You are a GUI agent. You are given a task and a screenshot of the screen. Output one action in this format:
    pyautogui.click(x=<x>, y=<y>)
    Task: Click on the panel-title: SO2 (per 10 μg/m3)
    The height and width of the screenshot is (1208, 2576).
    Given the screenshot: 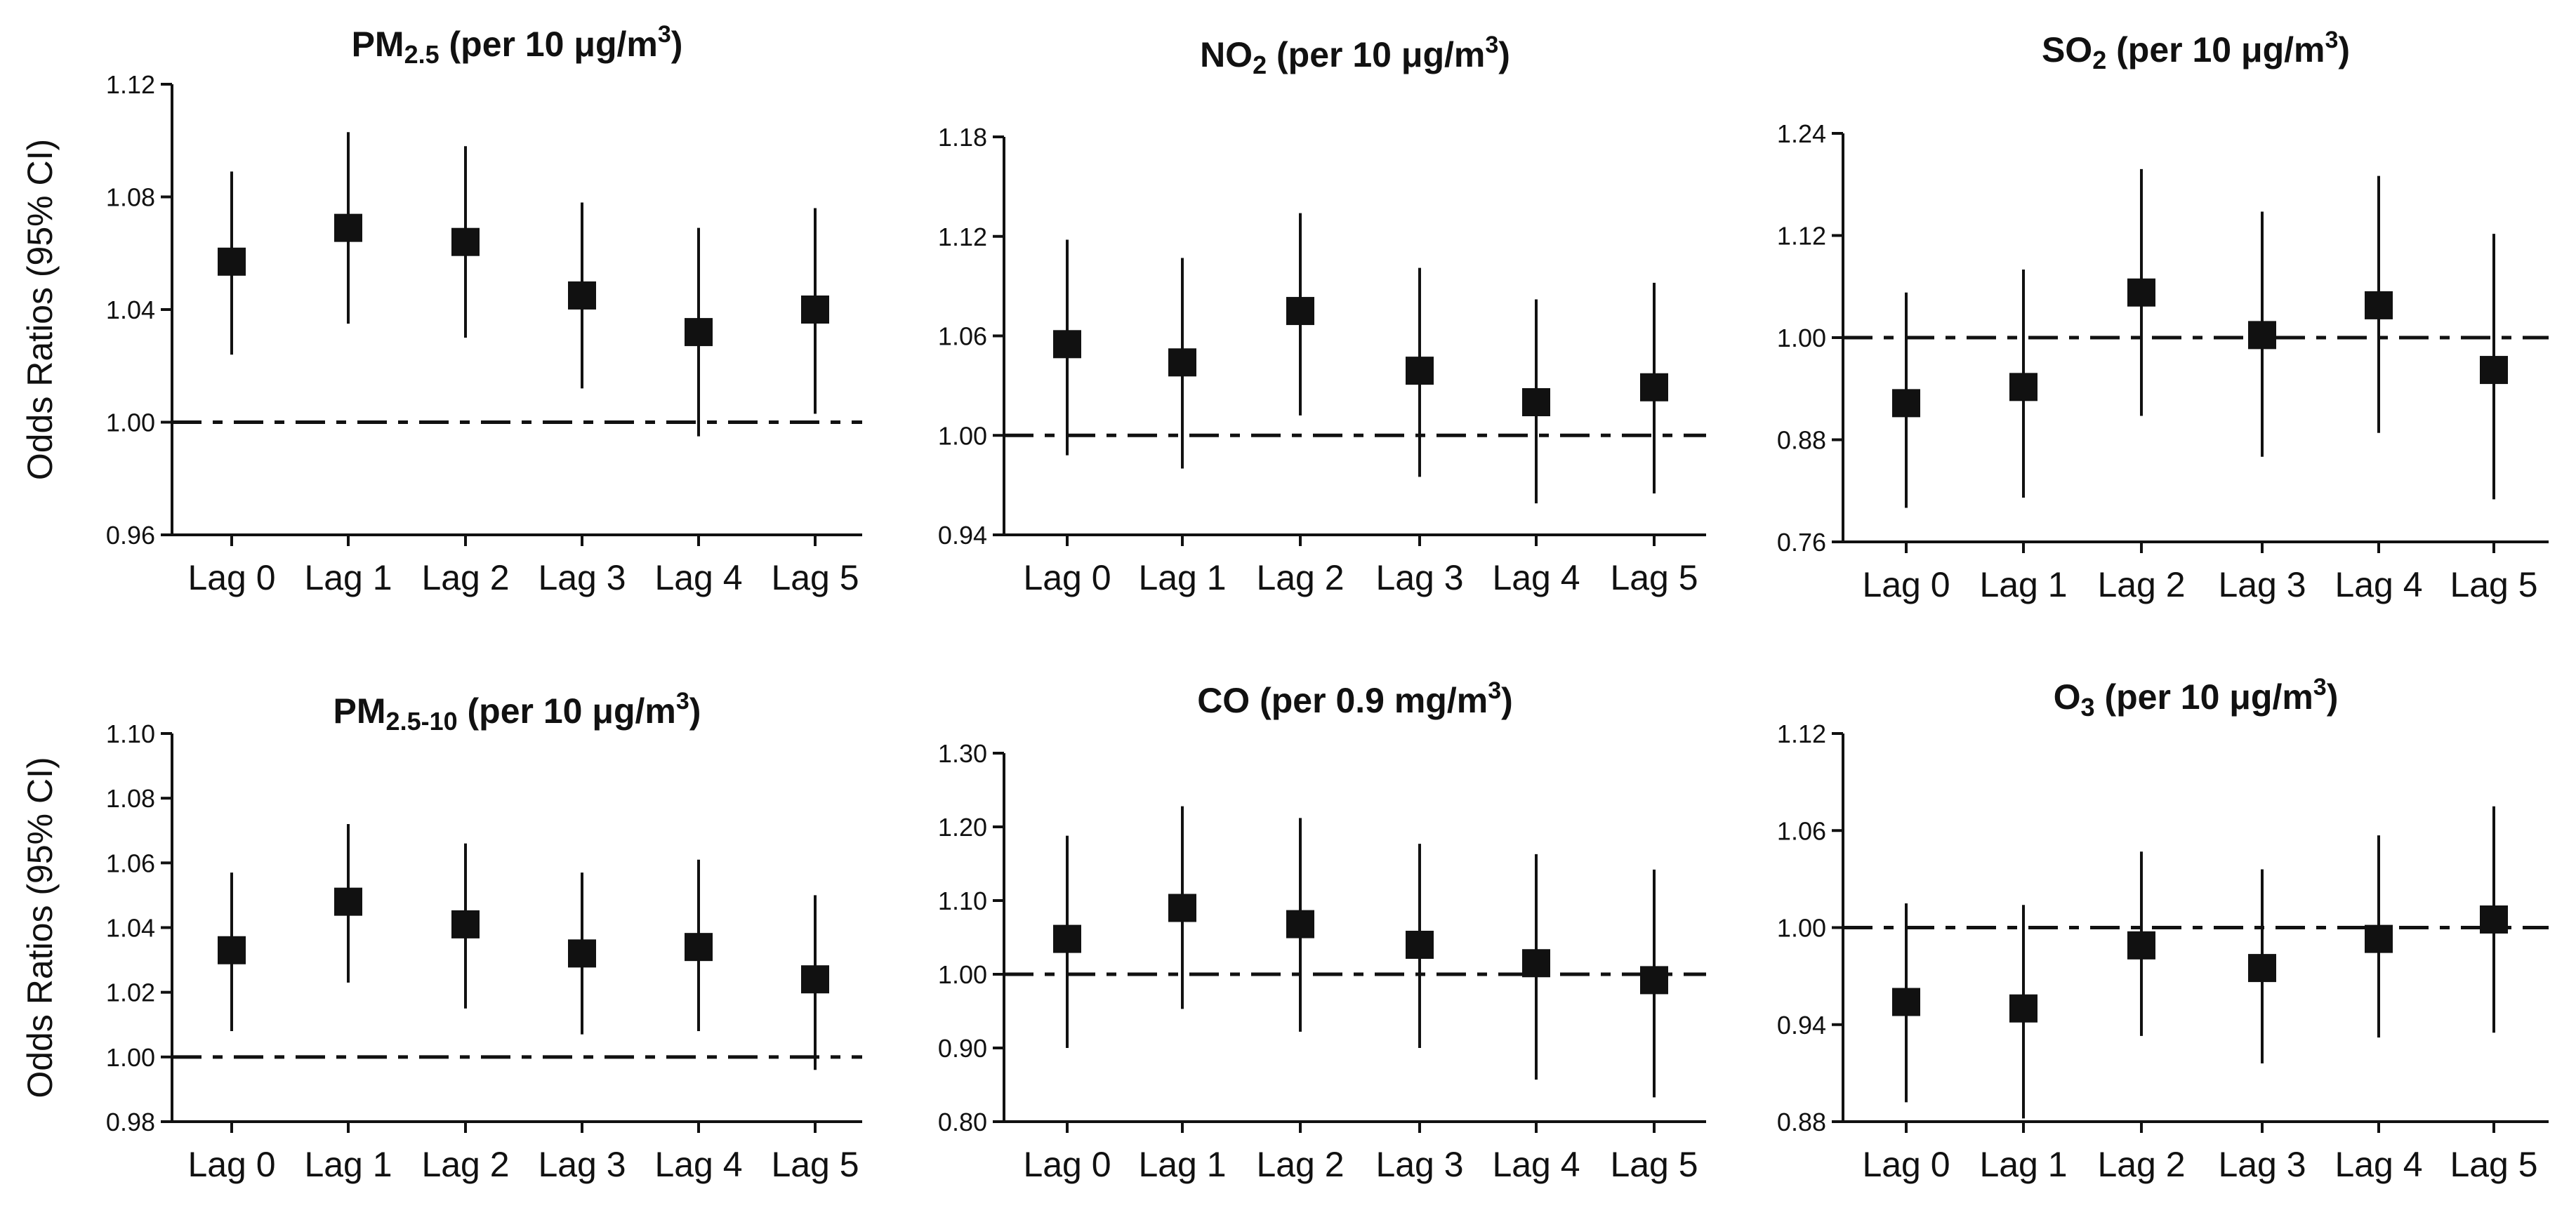 What is the action you would take?
    pyautogui.click(x=2196, y=50)
    